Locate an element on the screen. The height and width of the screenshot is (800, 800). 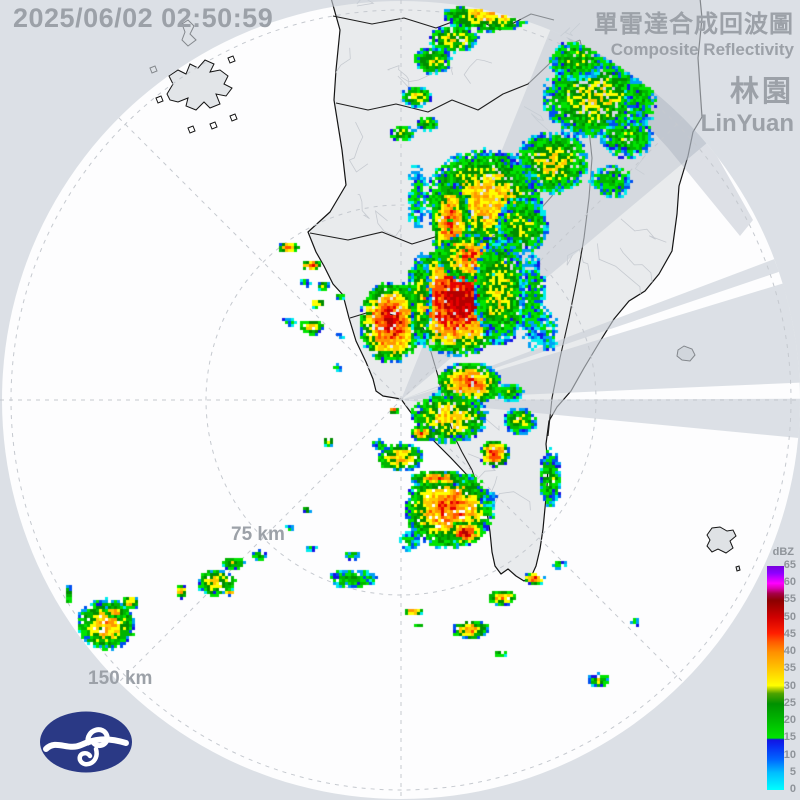
legend-tick: 60 is located at coordinates (789, 582).